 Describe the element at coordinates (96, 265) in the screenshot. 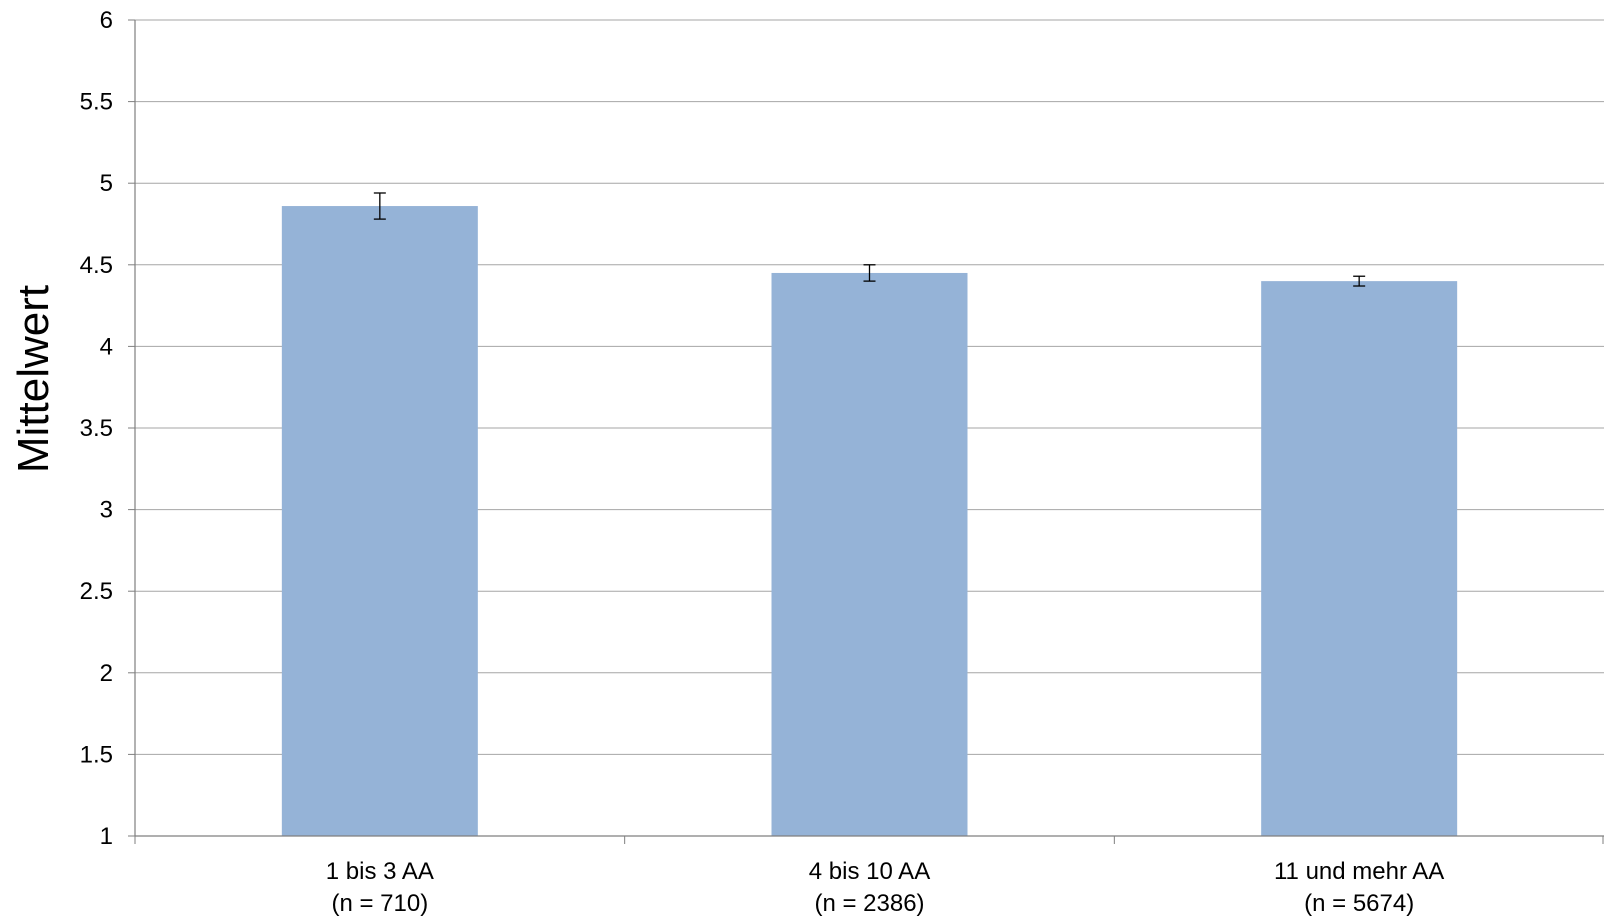

I see `y-tick-label: 4.5` at that location.